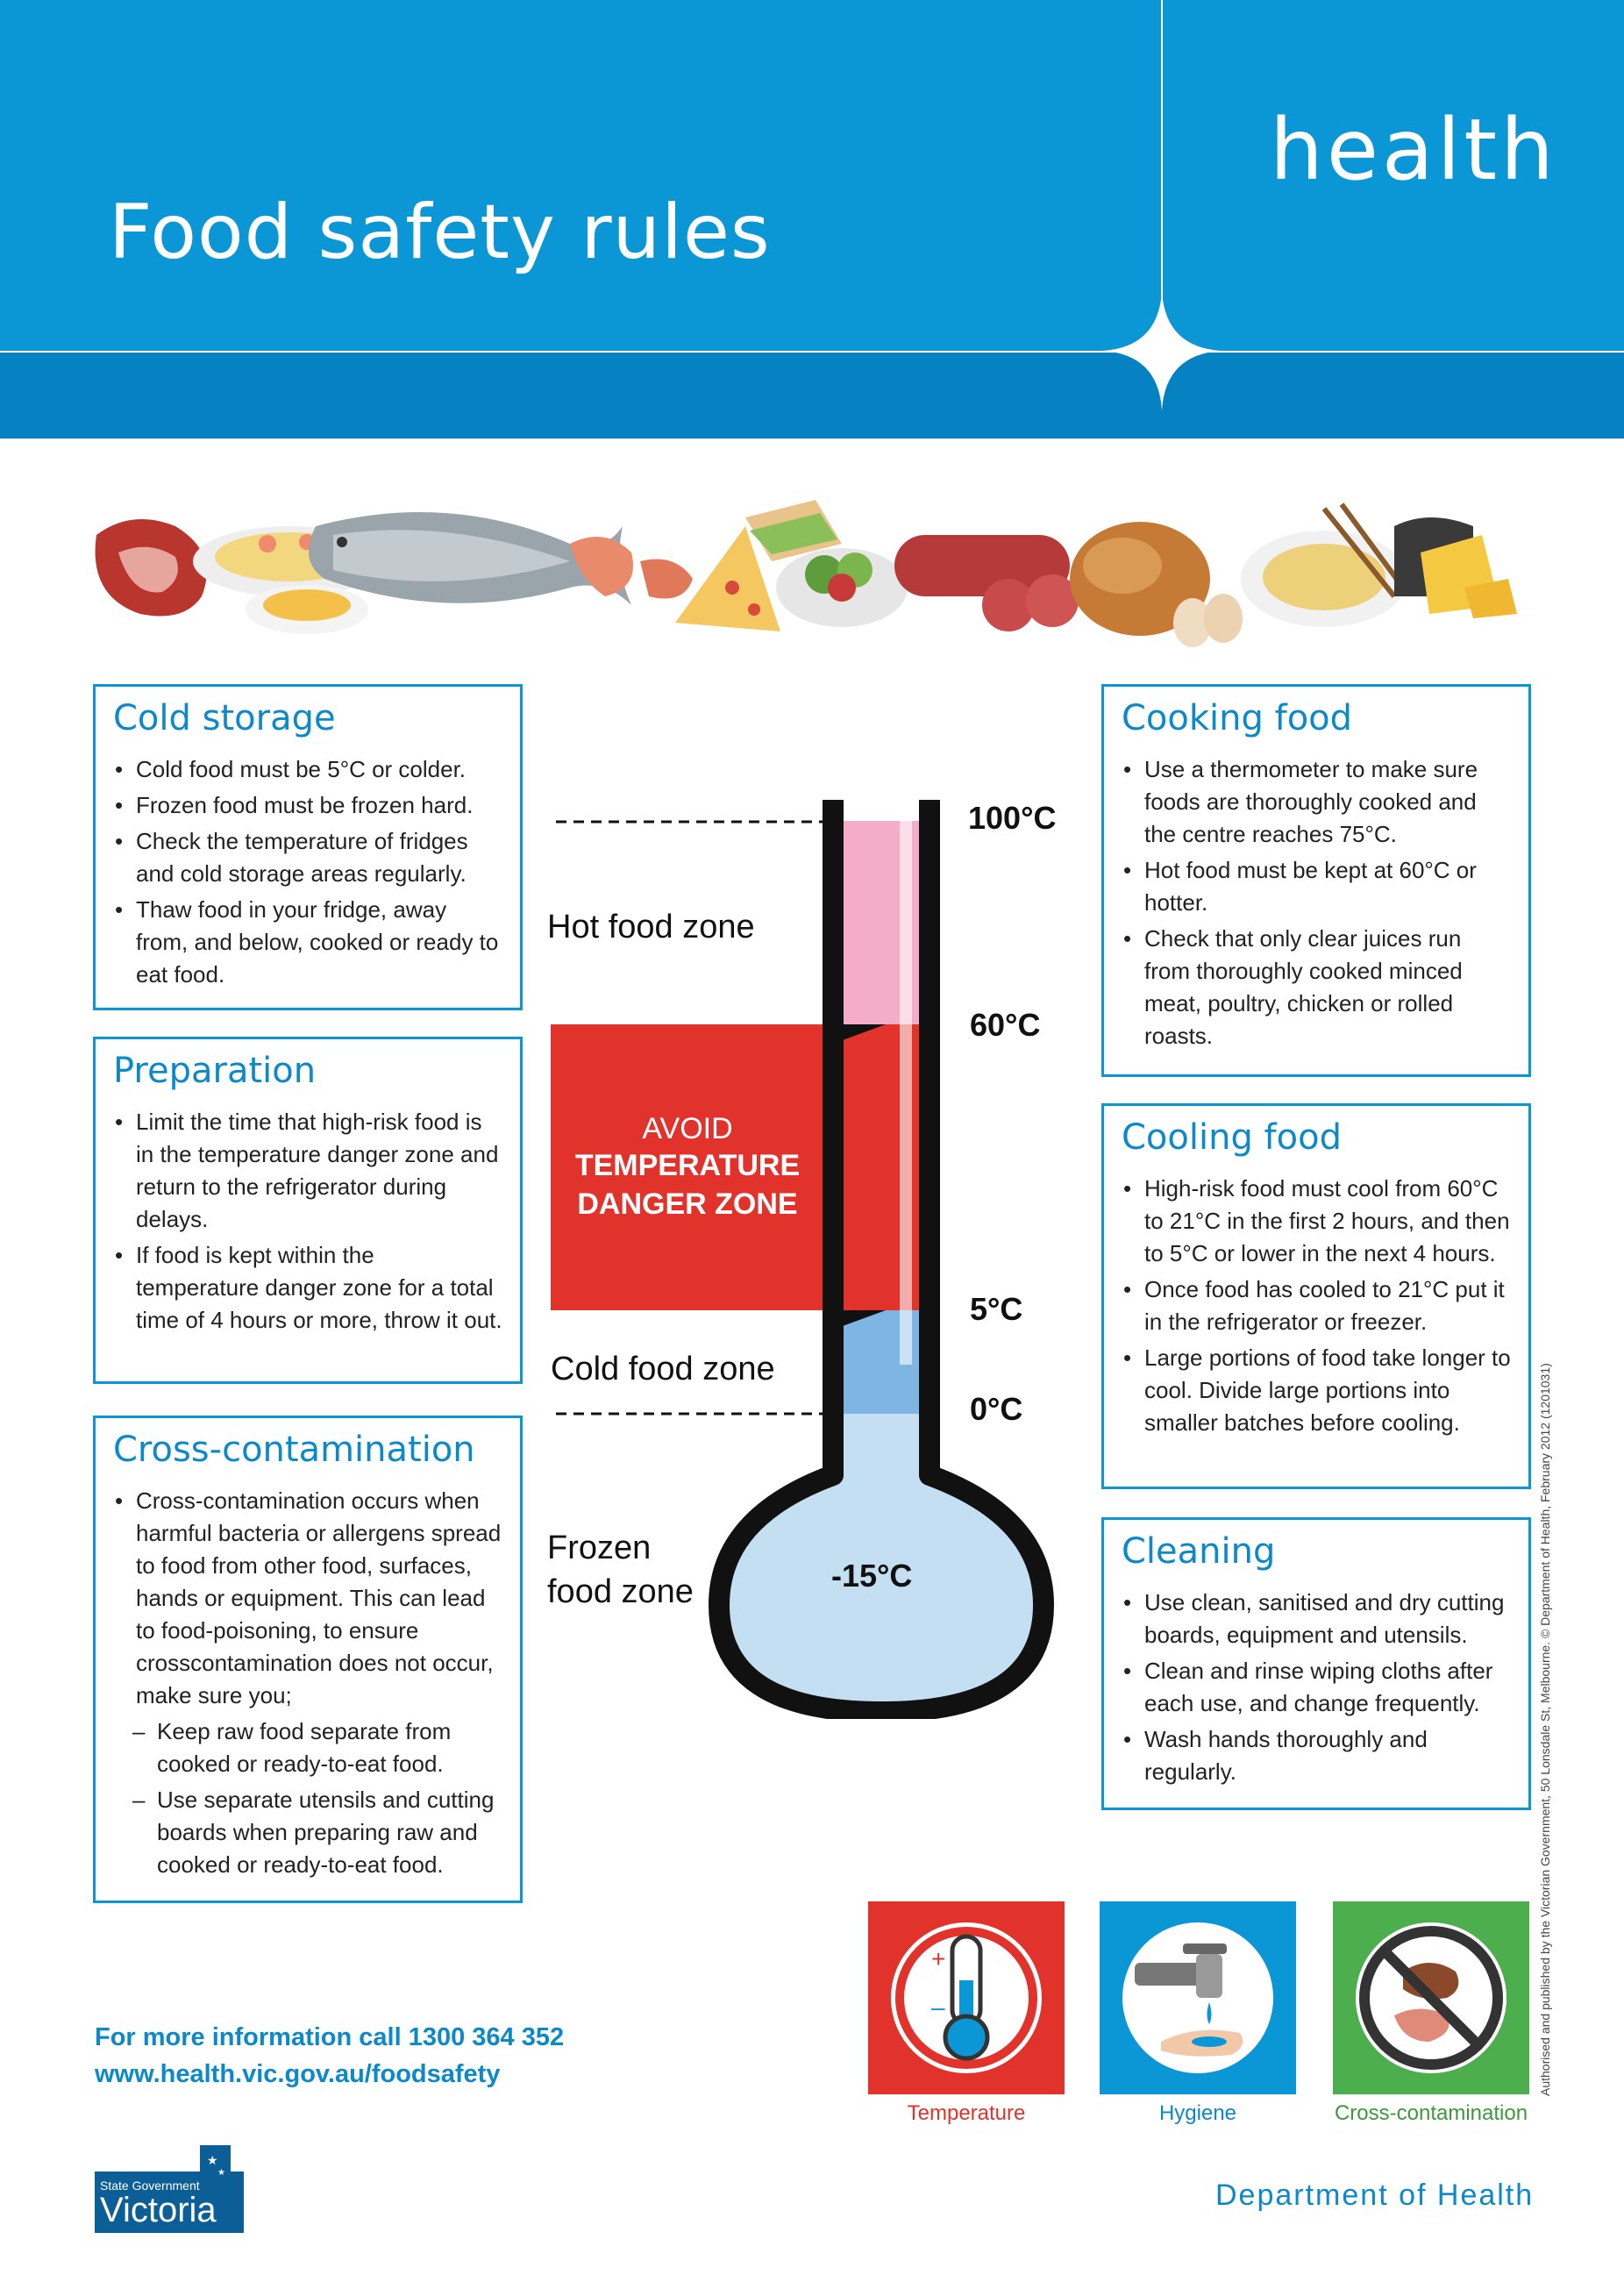 The height and width of the screenshot is (2275, 1624). I want to click on cross-contamination-icon, so click(1431, 1997).